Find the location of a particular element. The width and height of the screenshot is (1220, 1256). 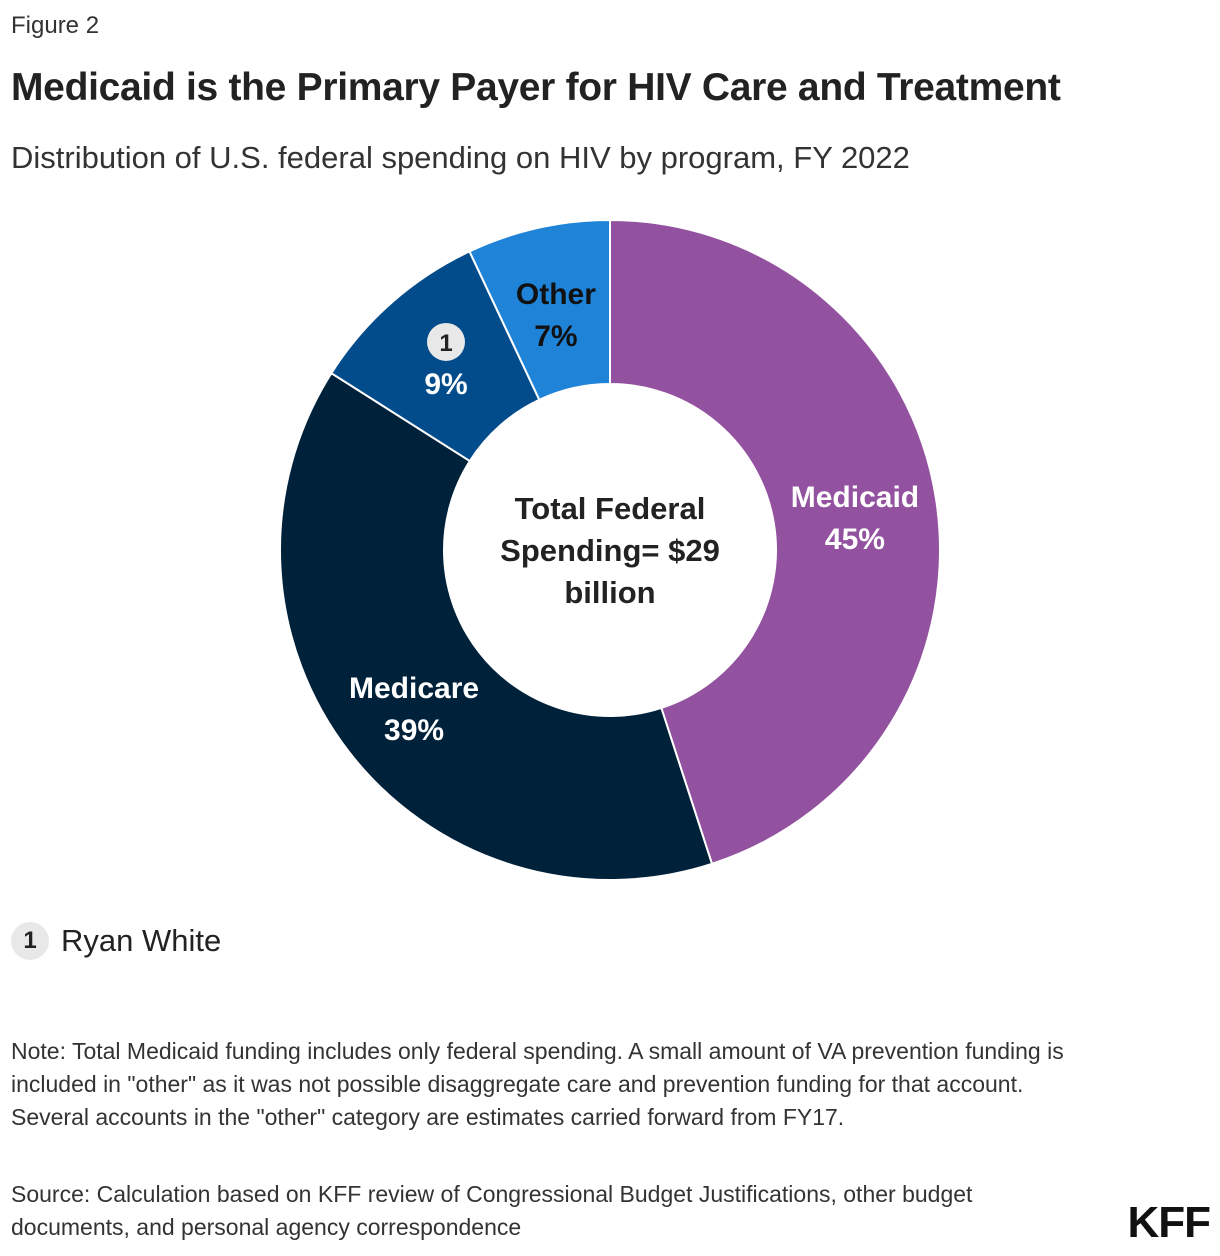

slice-value-ryan-white: 9% is located at coordinates (445, 384).